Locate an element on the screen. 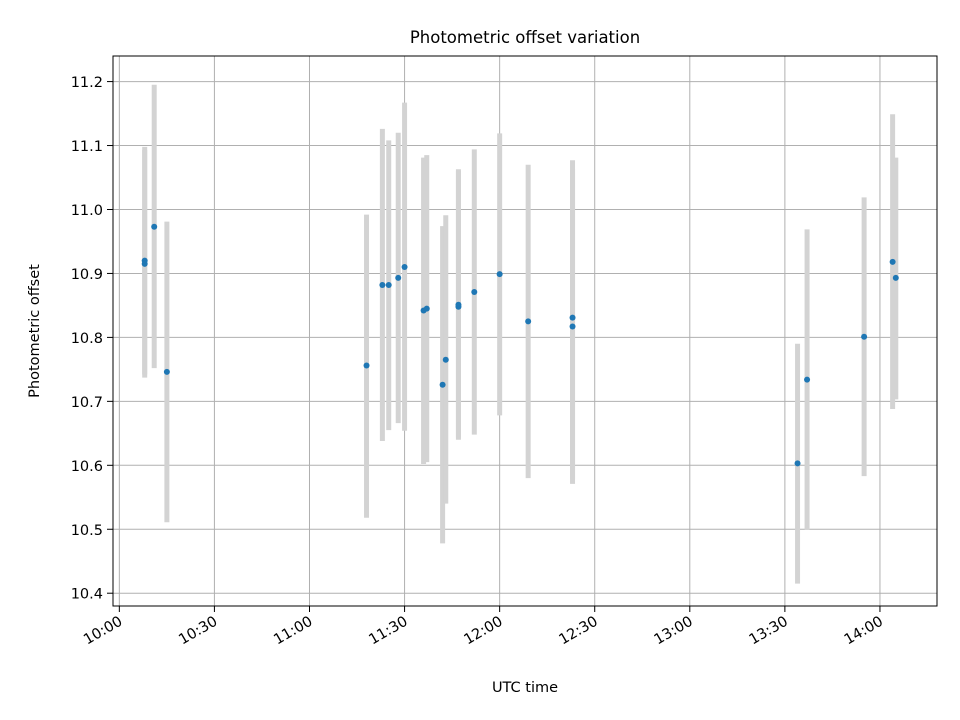 The width and height of the screenshot is (960, 720). y-tick-label: 10.4 is located at coordinates (87, 595).